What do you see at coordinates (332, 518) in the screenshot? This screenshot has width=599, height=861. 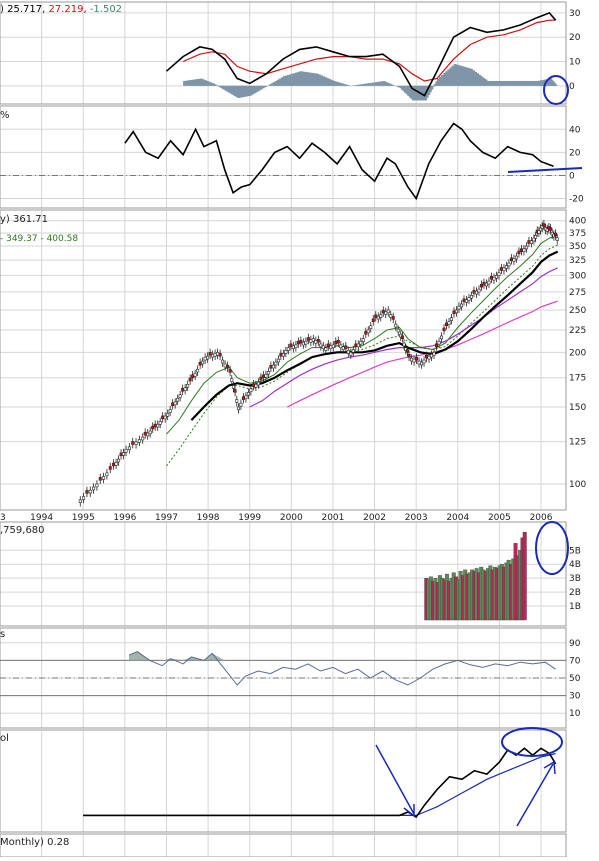 I see `x-tick-label: 2001` at bounding box center [332, 518].